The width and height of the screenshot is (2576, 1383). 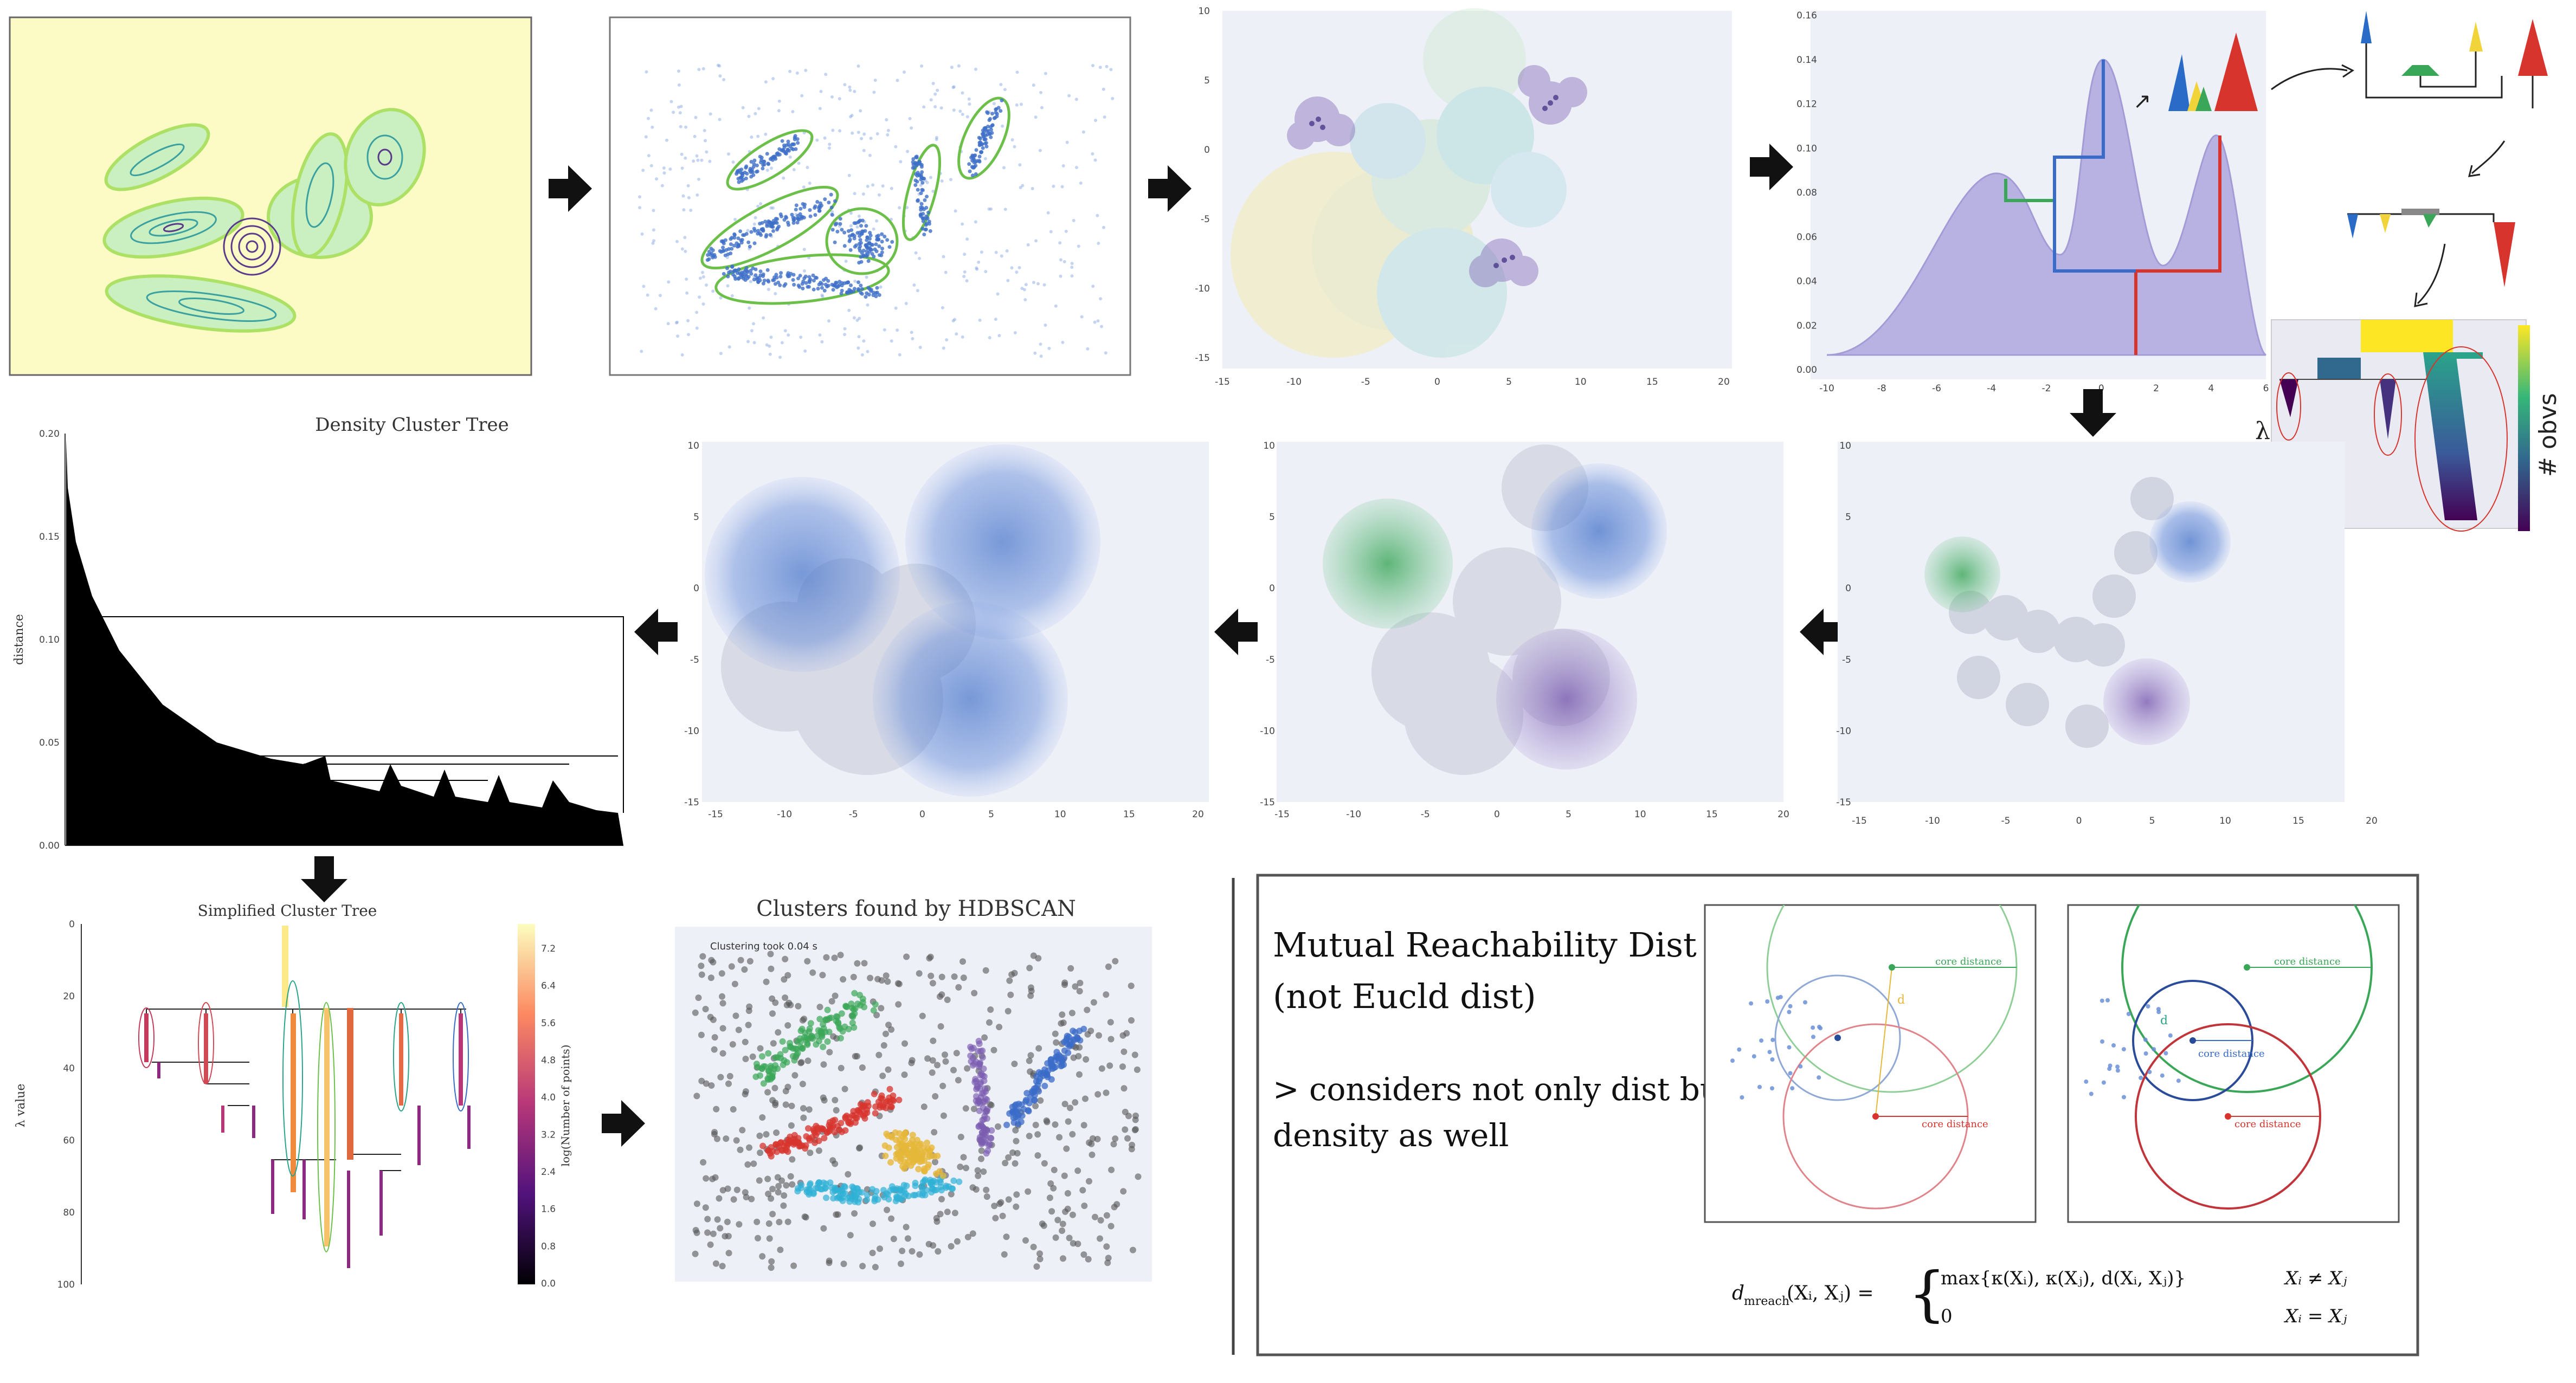 What do you see at coordinates (1830, 1293) in the screenshot?
I see `formula-args: (Xᵢ, Xⱼ) =` at bounding box center [1830, 1293].